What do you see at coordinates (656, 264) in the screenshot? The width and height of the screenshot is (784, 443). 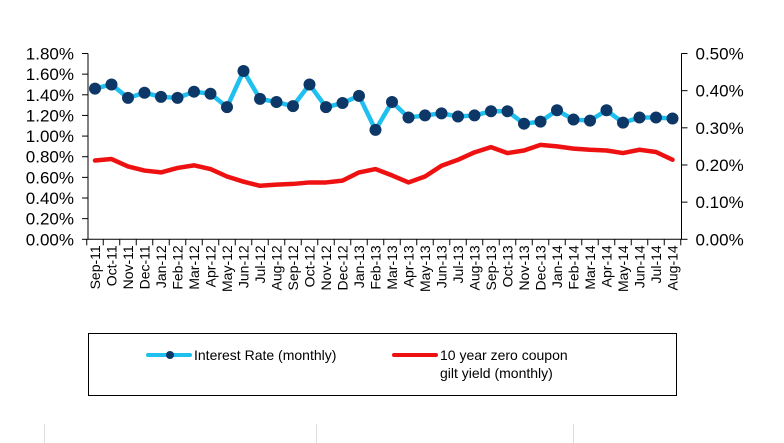 I see `x-tick-label: Jul-14` at bounding box center [656, 264].